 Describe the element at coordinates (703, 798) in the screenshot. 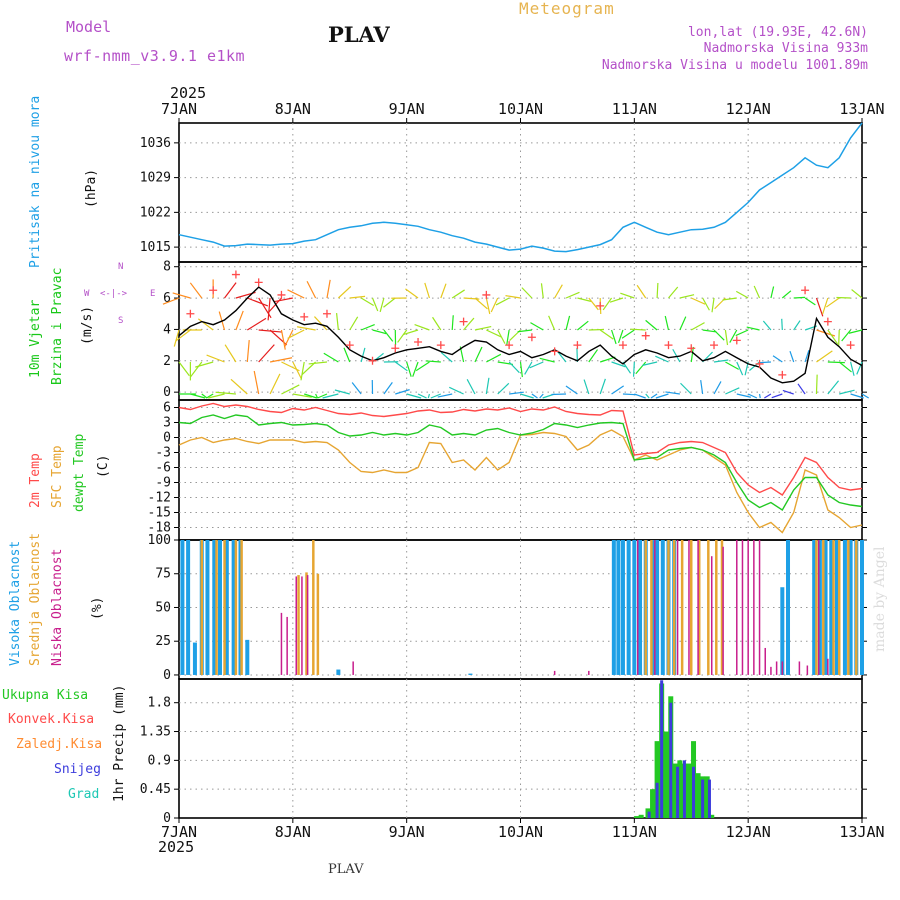

I see `precip-snow-bar` at that location.